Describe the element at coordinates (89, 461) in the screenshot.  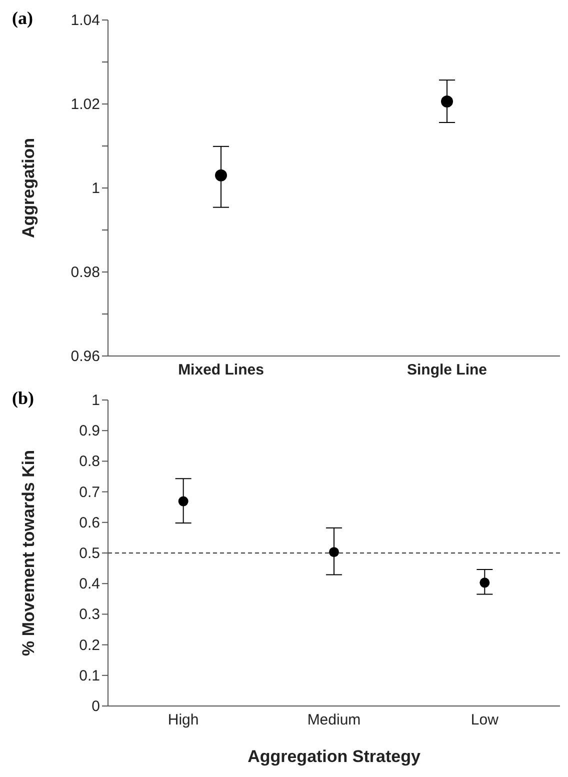
I see `y-tick-label: 0.8` at that location.